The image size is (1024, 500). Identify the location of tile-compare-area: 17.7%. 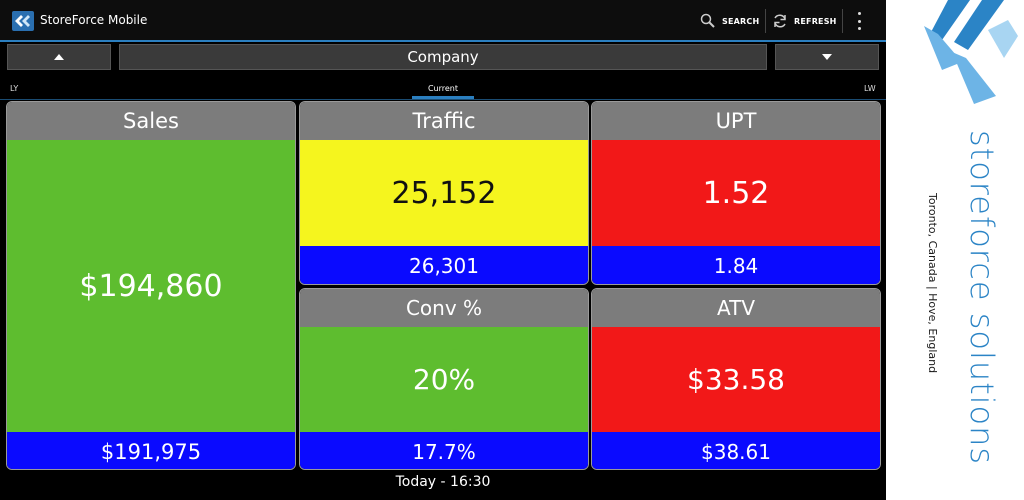
(444, 450).